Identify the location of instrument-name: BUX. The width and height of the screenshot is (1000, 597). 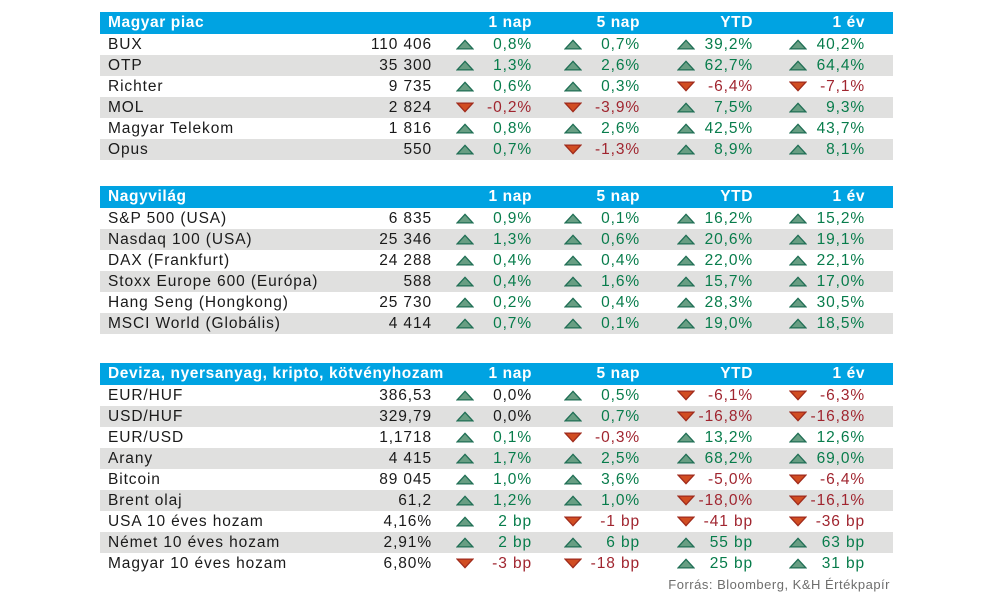
(125, 44).